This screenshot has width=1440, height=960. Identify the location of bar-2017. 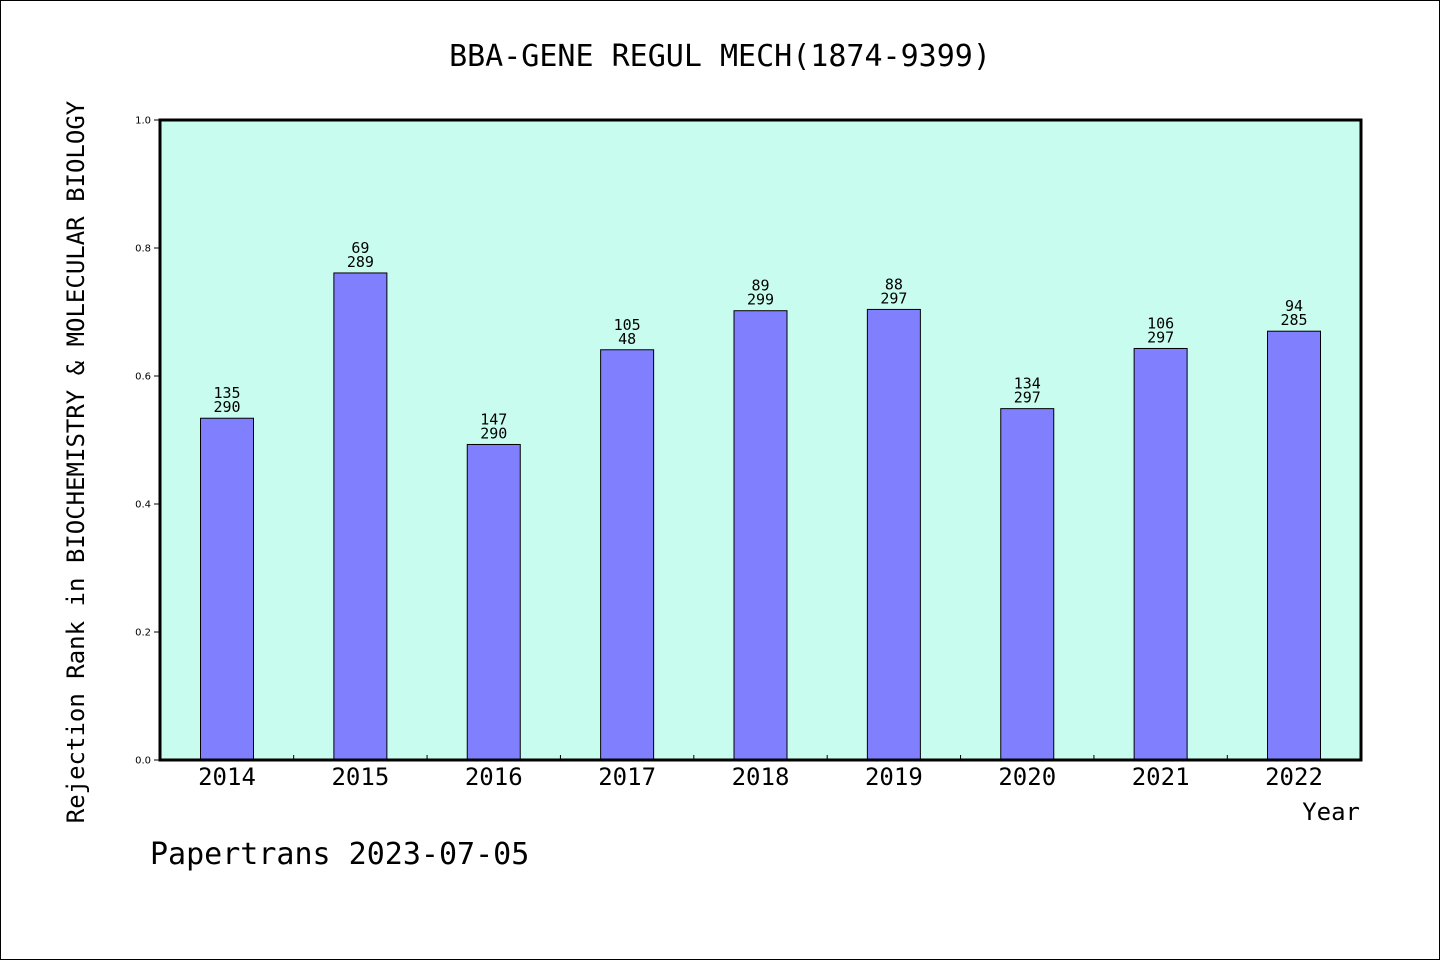
(627, 555).